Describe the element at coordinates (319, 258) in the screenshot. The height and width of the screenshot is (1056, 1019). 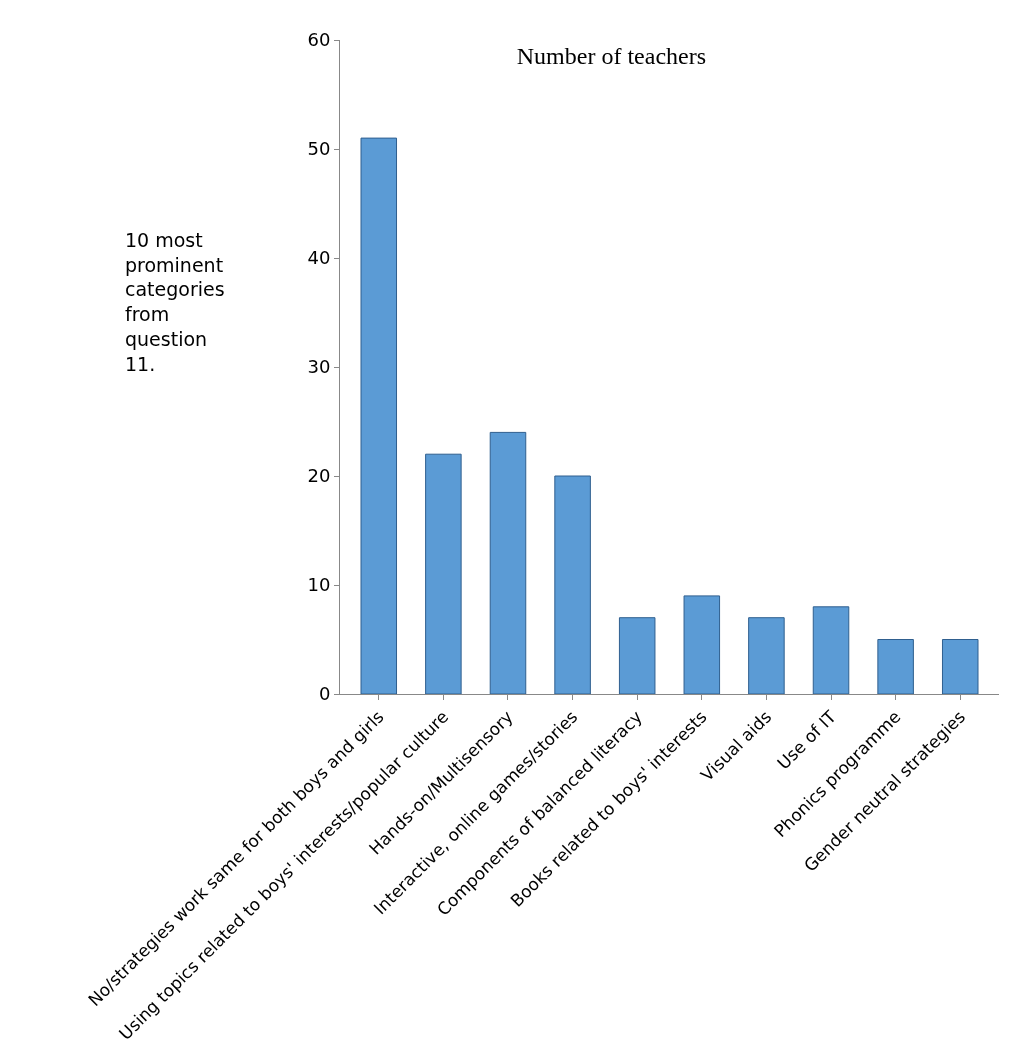
I see `y-tick-label: 40` at that location.